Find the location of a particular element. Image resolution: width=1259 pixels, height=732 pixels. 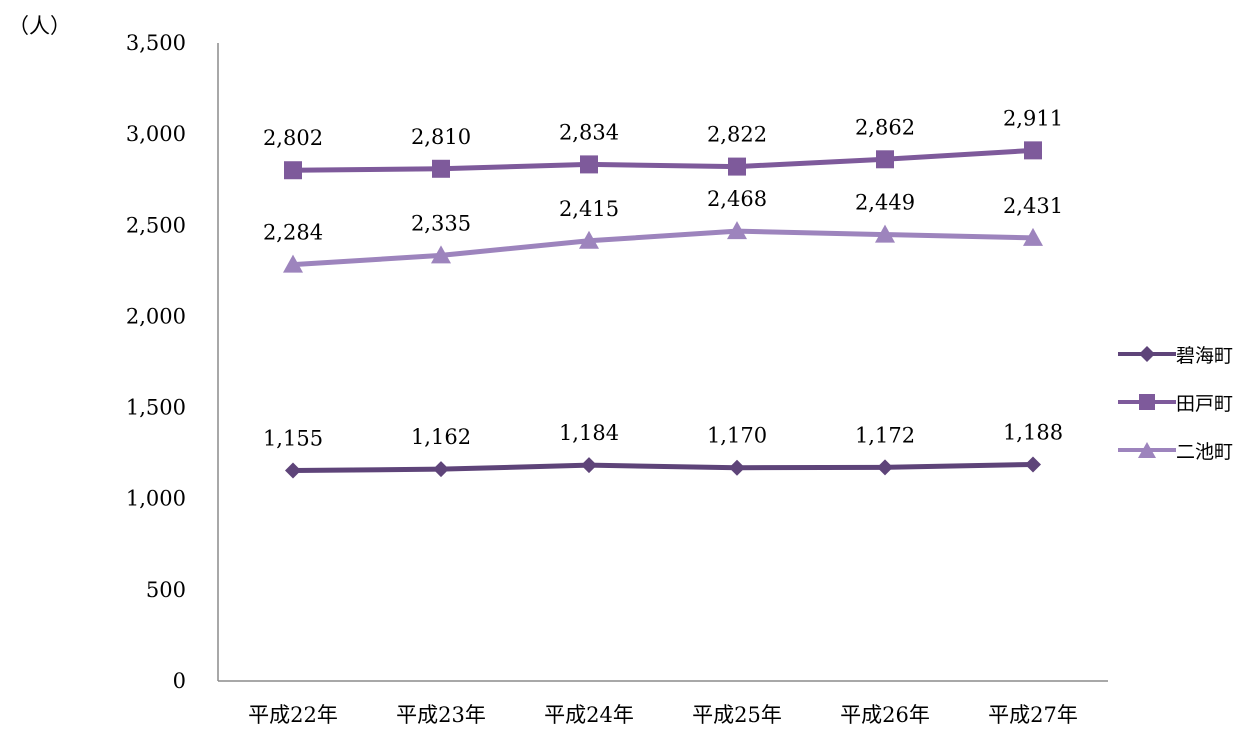

legend-item-hekikai: 碧海町 is located at coordinates (1175, 354).